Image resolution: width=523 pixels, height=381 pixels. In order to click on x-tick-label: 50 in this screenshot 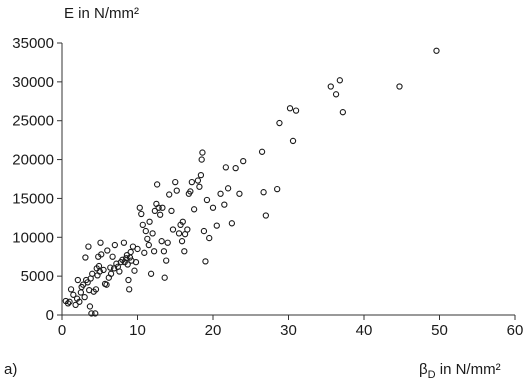, I will do `click(439, 330)`.